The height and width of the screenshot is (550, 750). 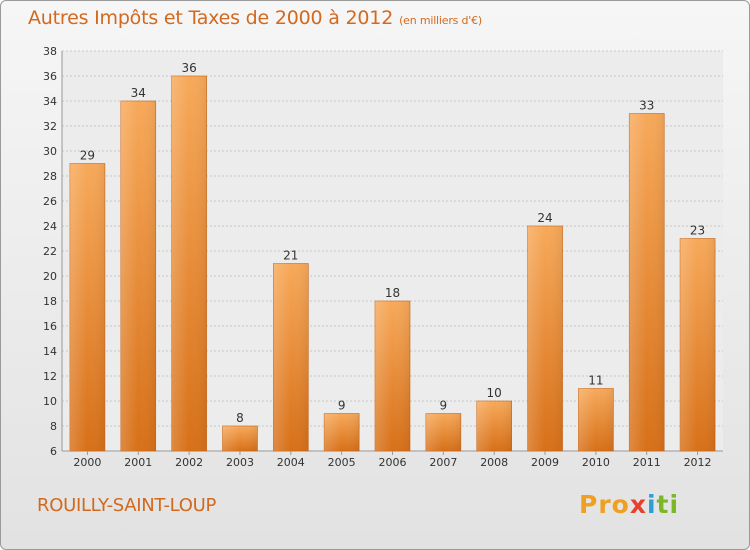 What do you see at coordinates (138, 462) in the screenshot?
I see `x-tick-label: 2001` at bounding box center [138, 462].